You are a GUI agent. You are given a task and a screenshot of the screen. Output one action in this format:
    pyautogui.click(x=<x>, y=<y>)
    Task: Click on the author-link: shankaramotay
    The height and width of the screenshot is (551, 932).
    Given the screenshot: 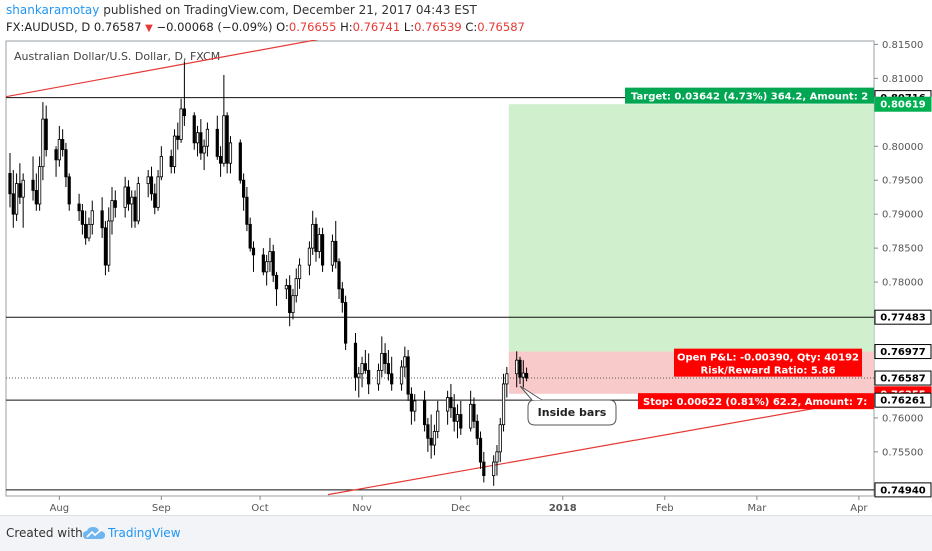 What is the action you would take?
    pyautogui.click(x=53, y=10)
    